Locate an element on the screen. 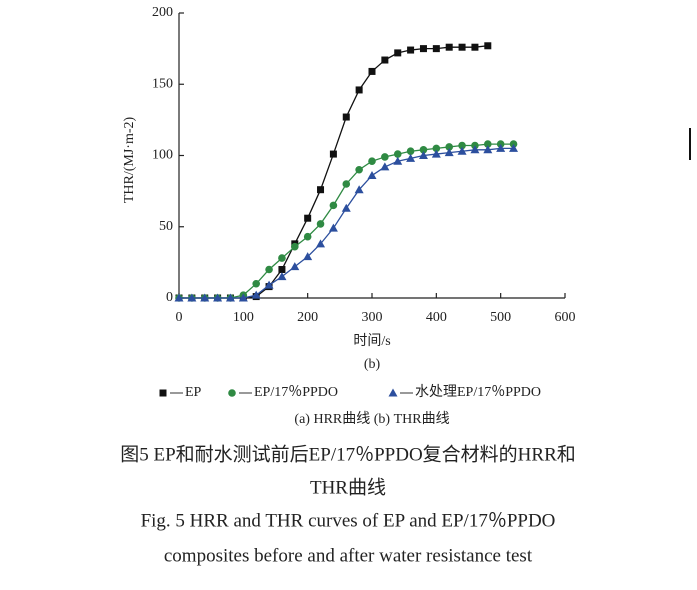  caption-zh: THR曲线 is located at coordinates (348, 487).